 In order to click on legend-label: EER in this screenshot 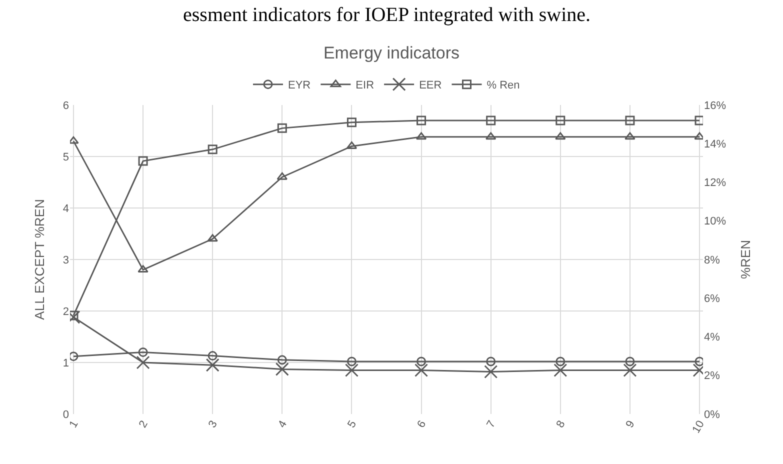, I will do `click(430, 86)`.